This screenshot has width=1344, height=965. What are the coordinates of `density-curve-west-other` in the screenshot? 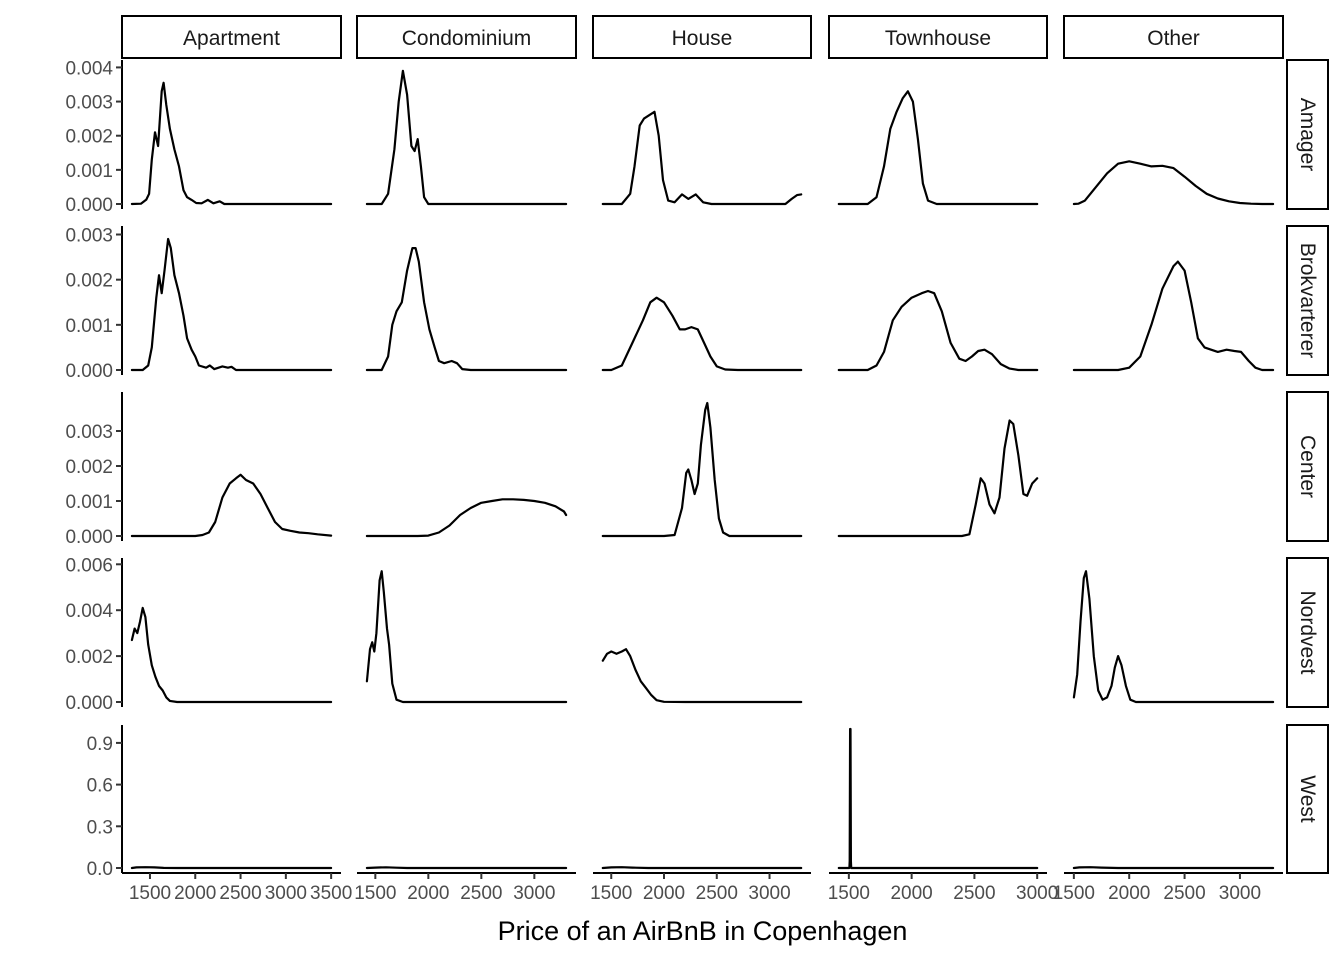 It's located at (1173, 868).